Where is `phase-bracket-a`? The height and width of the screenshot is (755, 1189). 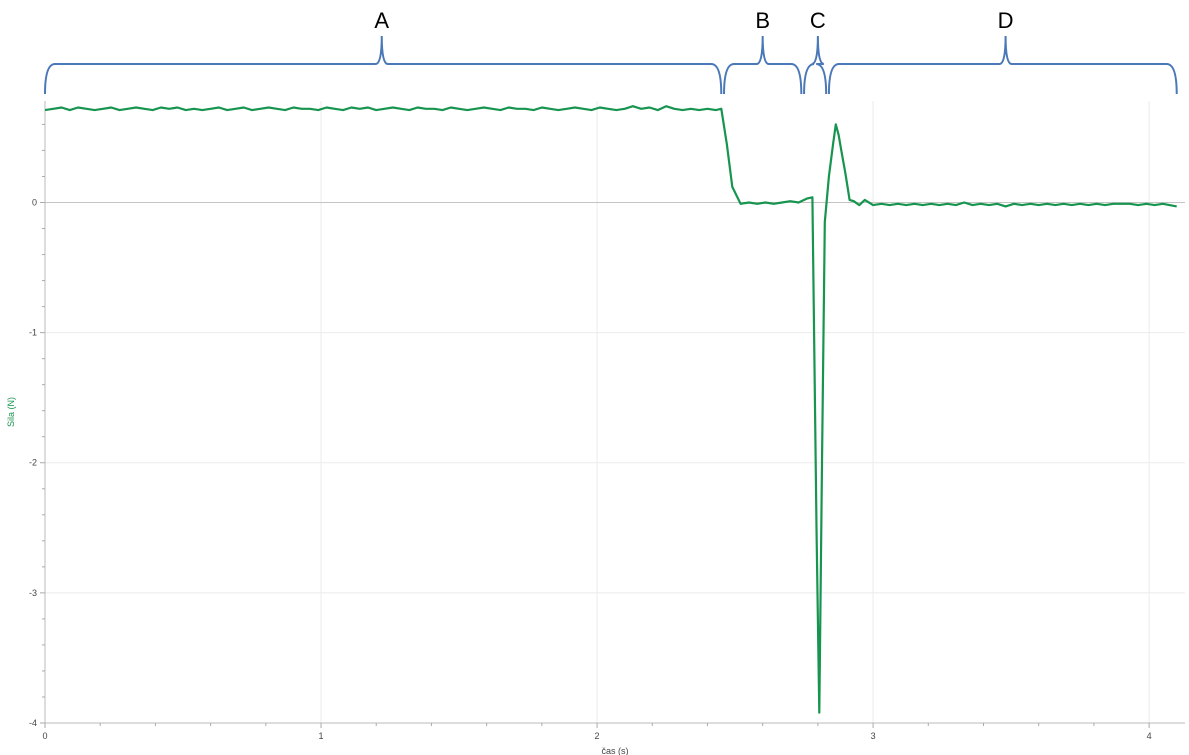 phase-bracket-a is located at coordinates (383, 65).